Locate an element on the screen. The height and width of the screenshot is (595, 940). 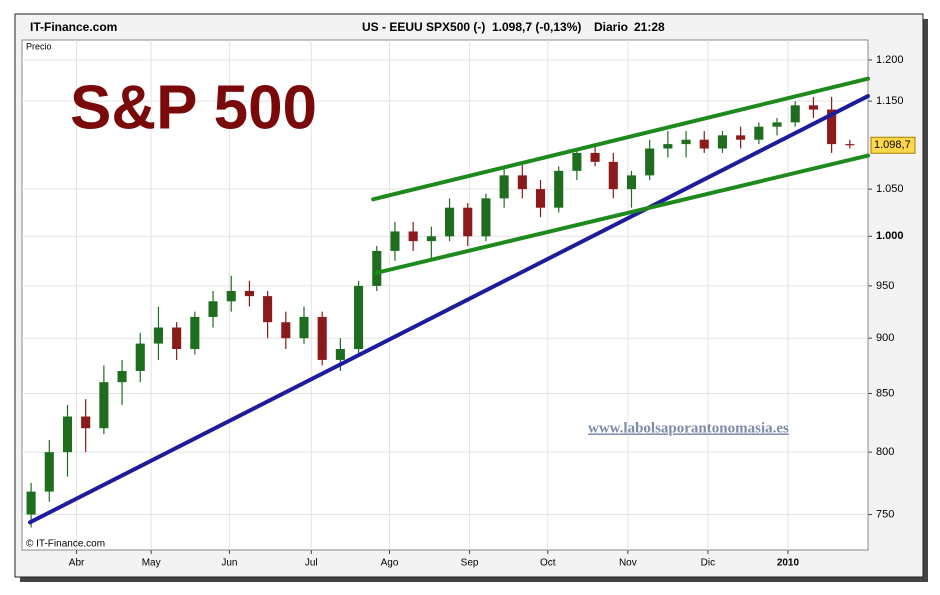
x-tick-label: 2010 is located at coordinates (788, 563).